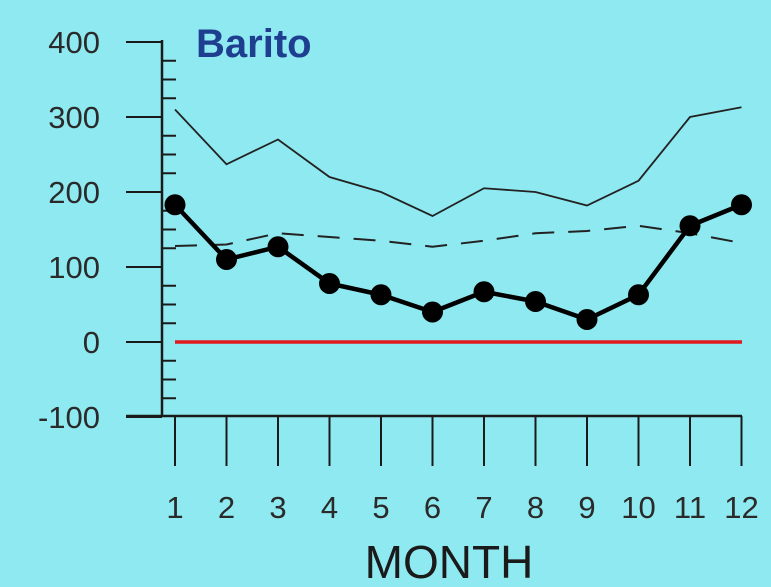 This screenshot has height=587, width=771. Describe the element at coordinates (462, 470) in the screenshot. I see `x-axis-ticks: 1 2 3 4 5 6 7 8 9 10 11 12` at that location.